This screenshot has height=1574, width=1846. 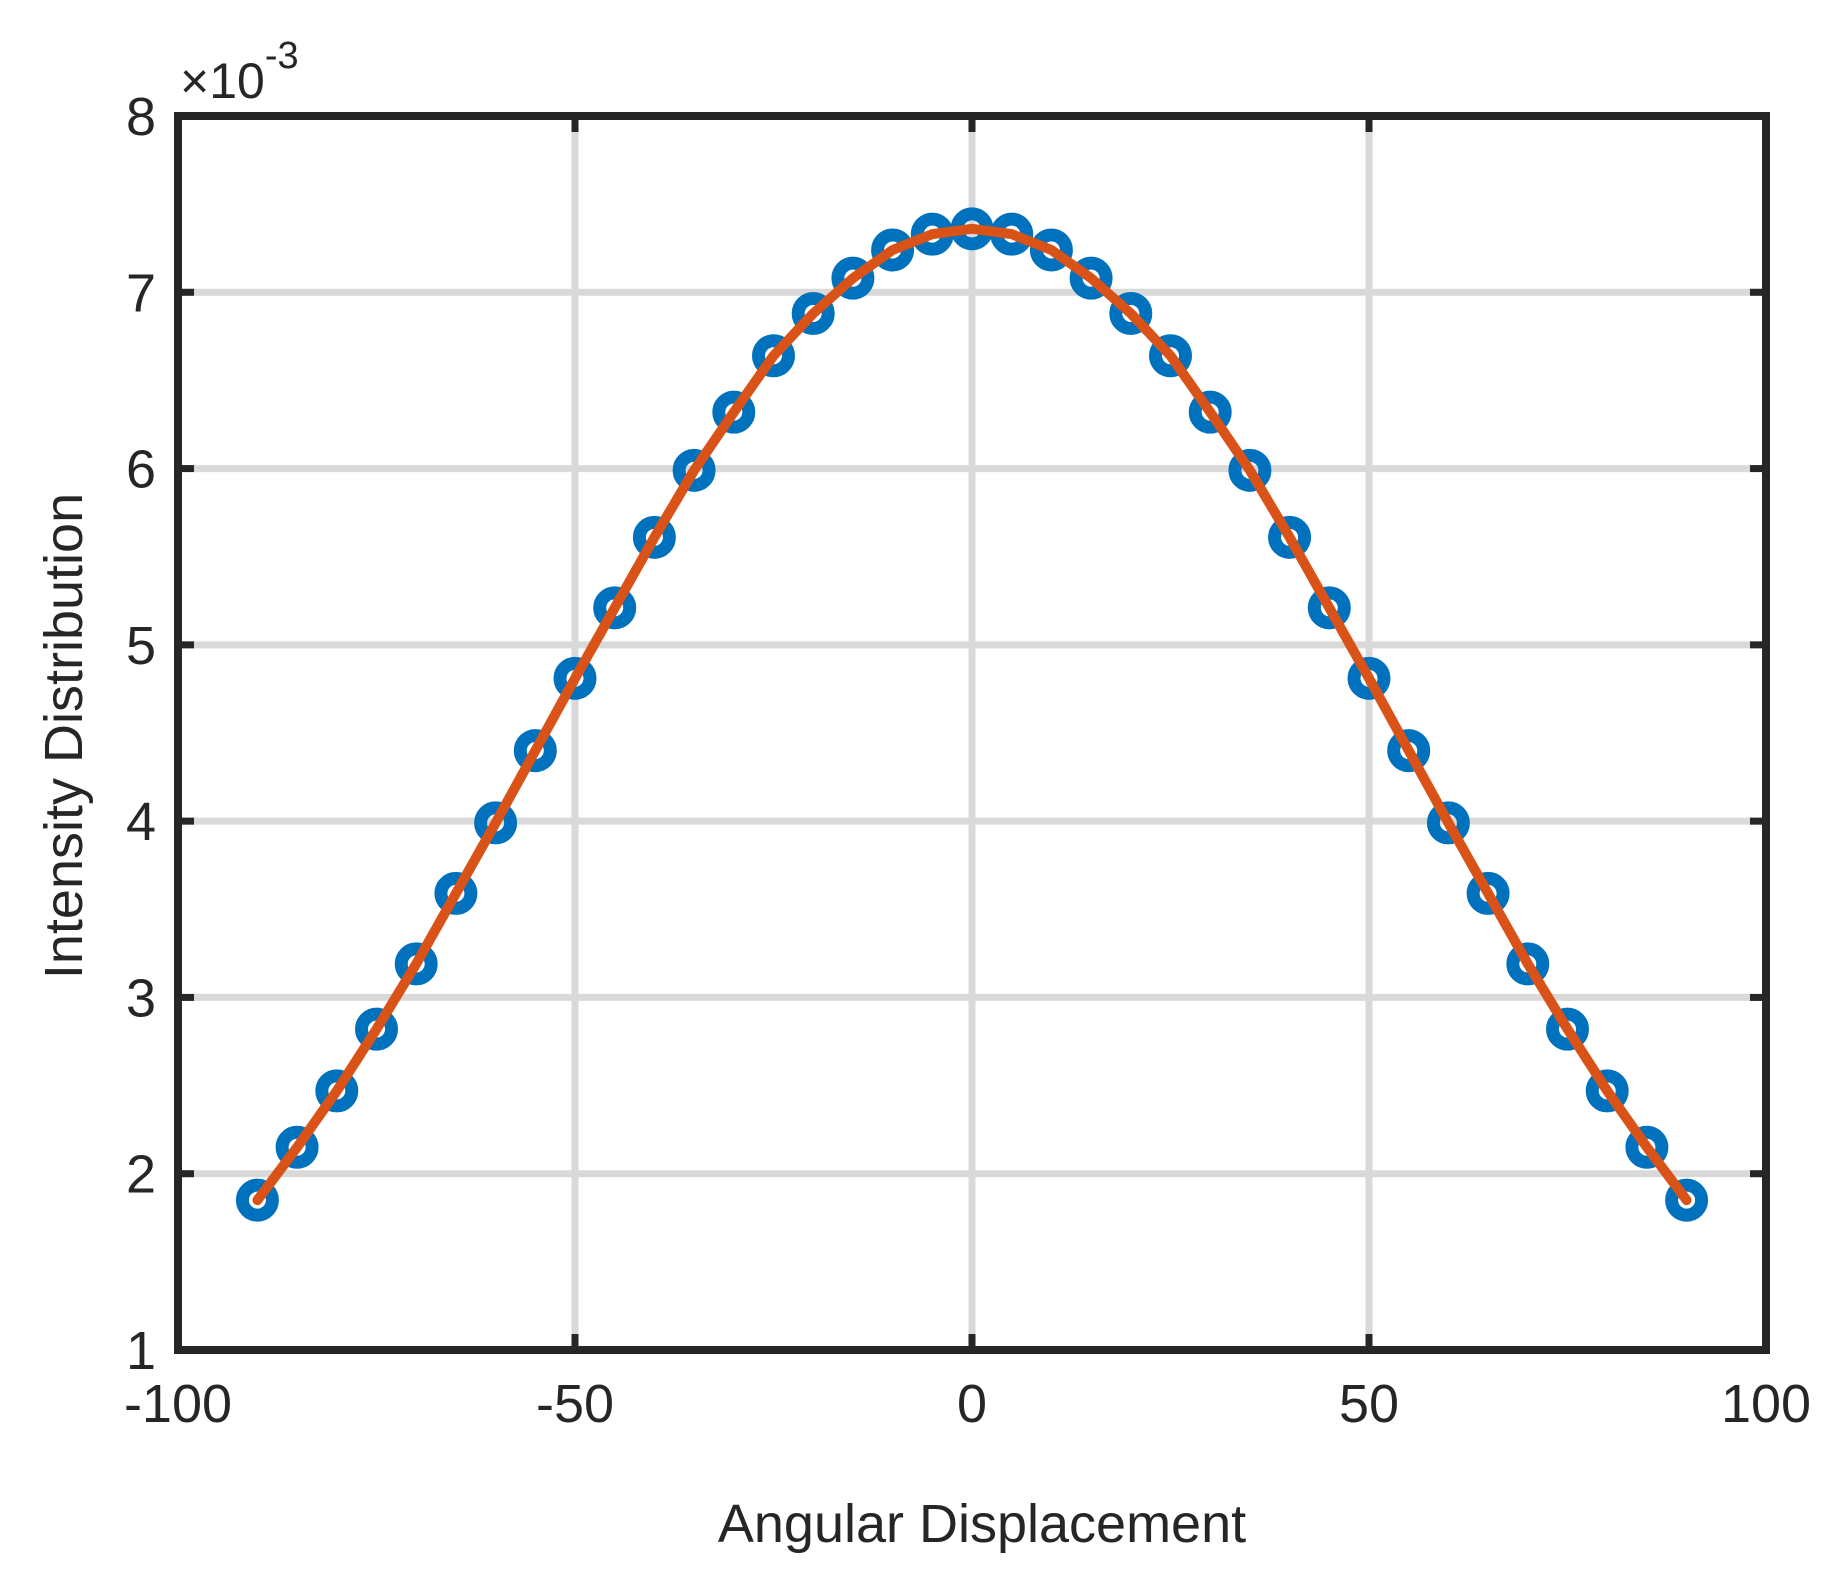 I want to click on y-tick-label: 3, so click(x=141, y=998).